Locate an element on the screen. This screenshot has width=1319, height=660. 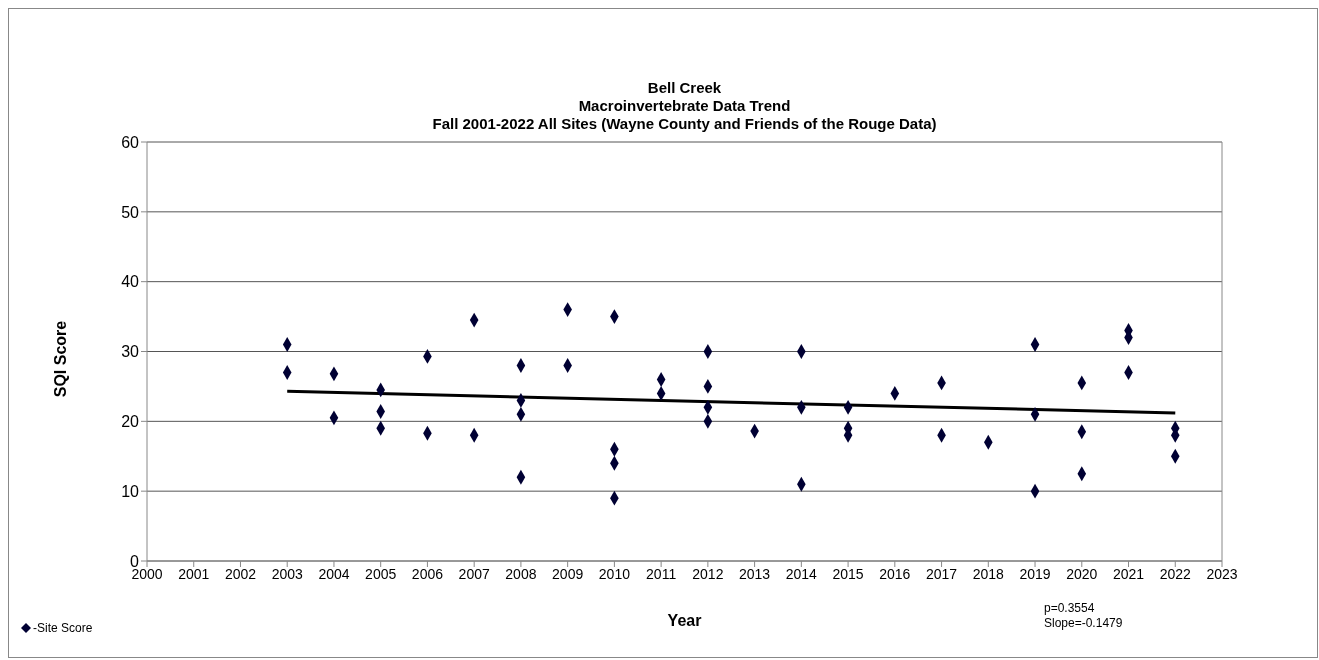
x-tick-label: 2017 is located at coordinates (941, 573).